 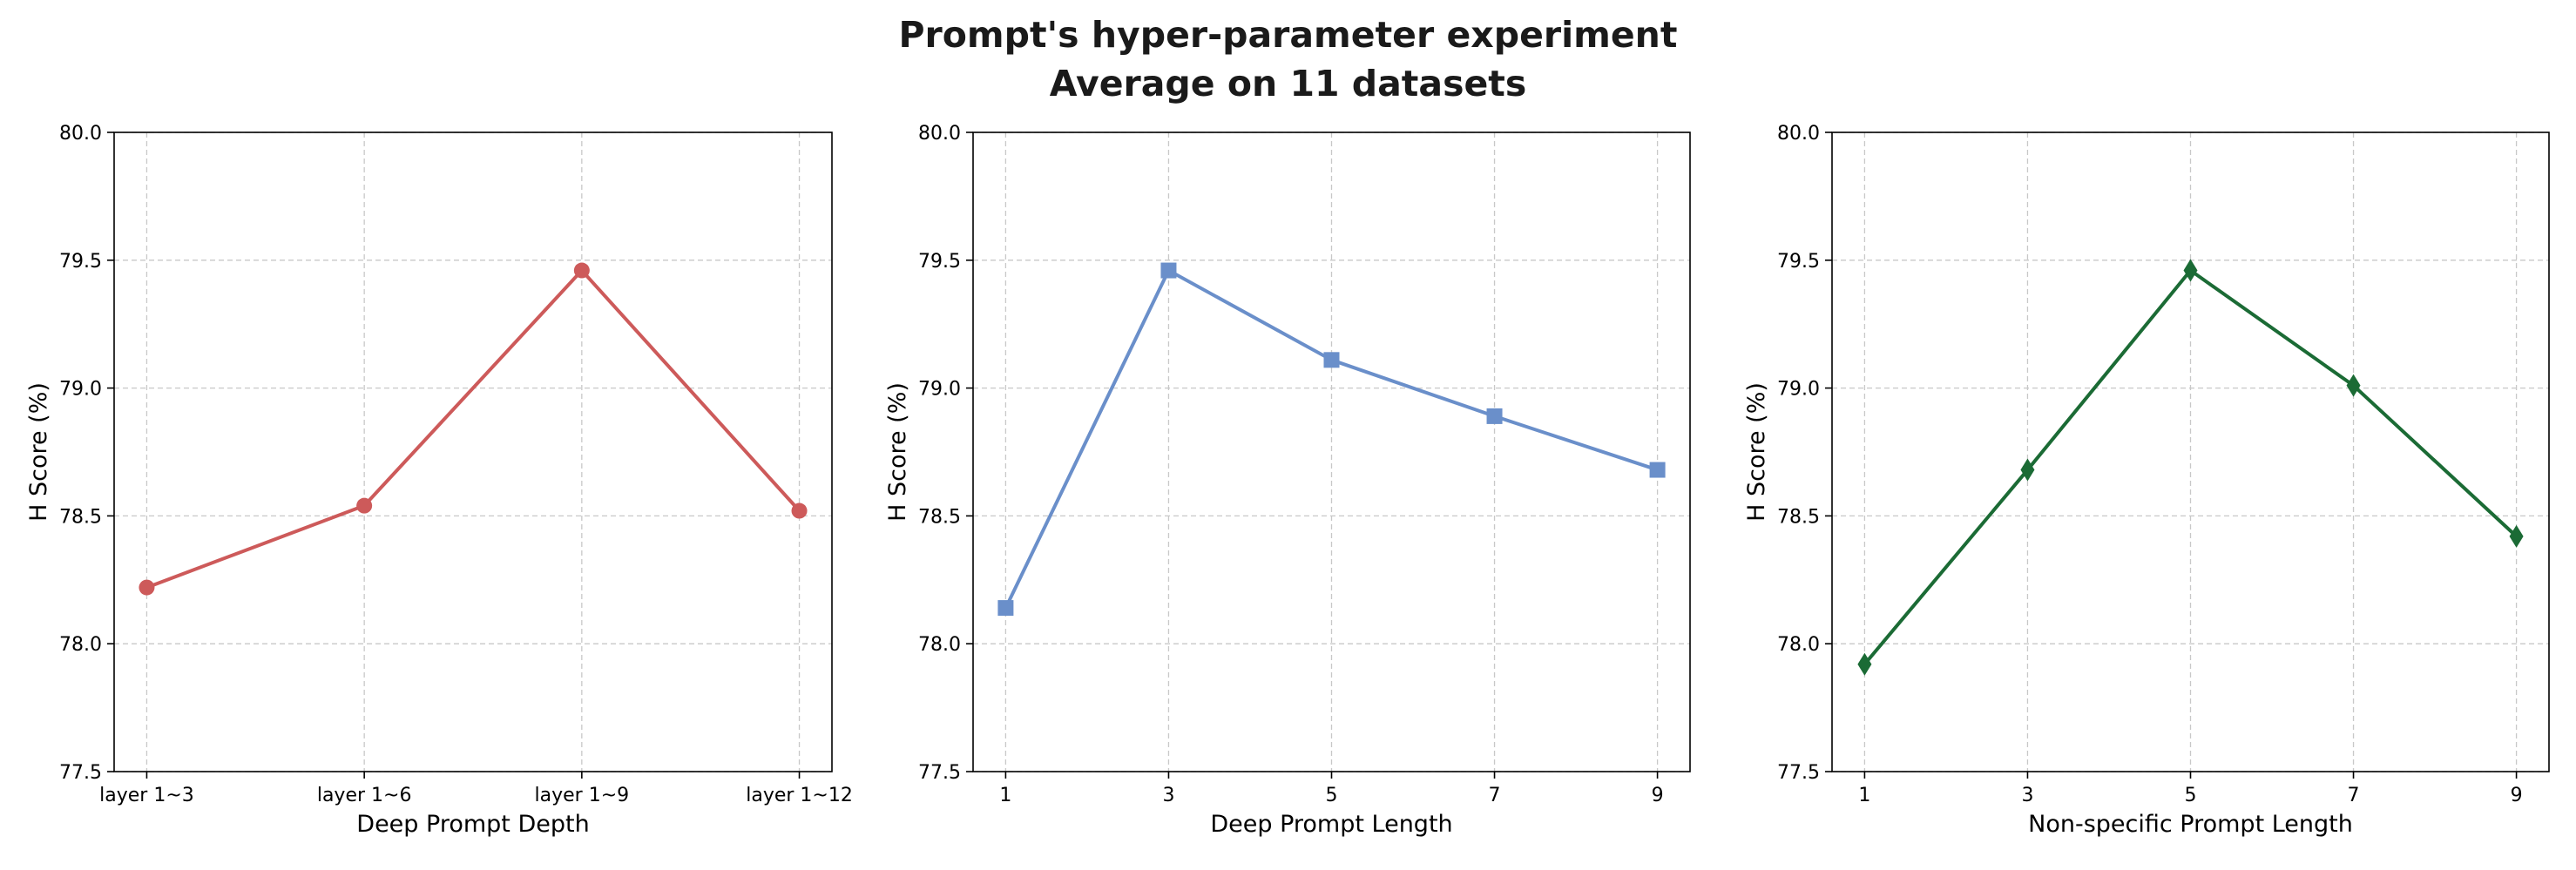 I want to click on x-tick-label: layer 1~3, so click(x=146, y=795).